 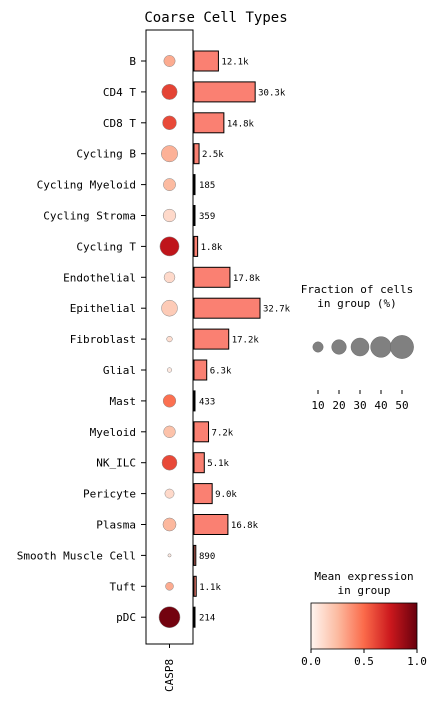 I want to click on count-label: 32.7k, so click(x=277, y=310).